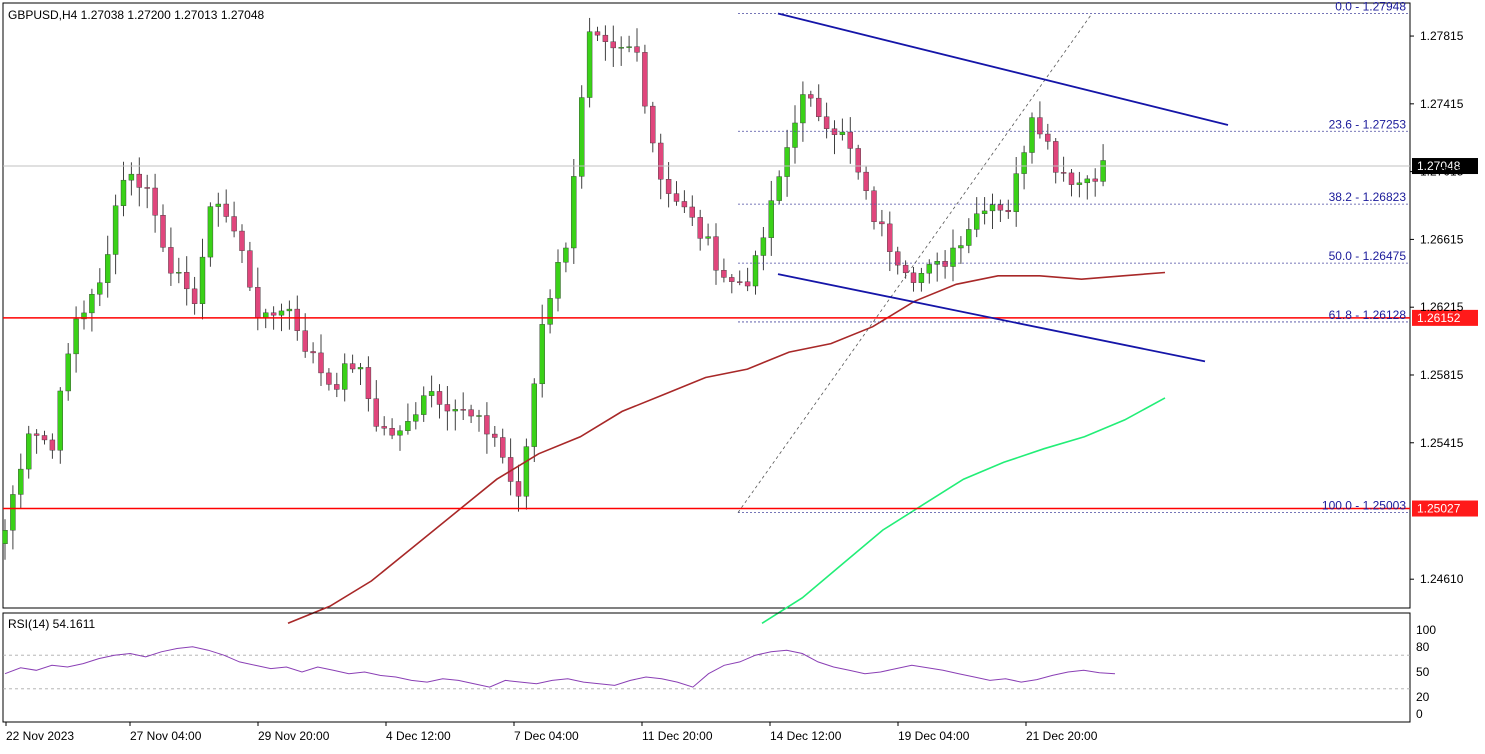 This screenshot has width=1485, height=754. I want to click on lower-trendline, so click(991, 318).